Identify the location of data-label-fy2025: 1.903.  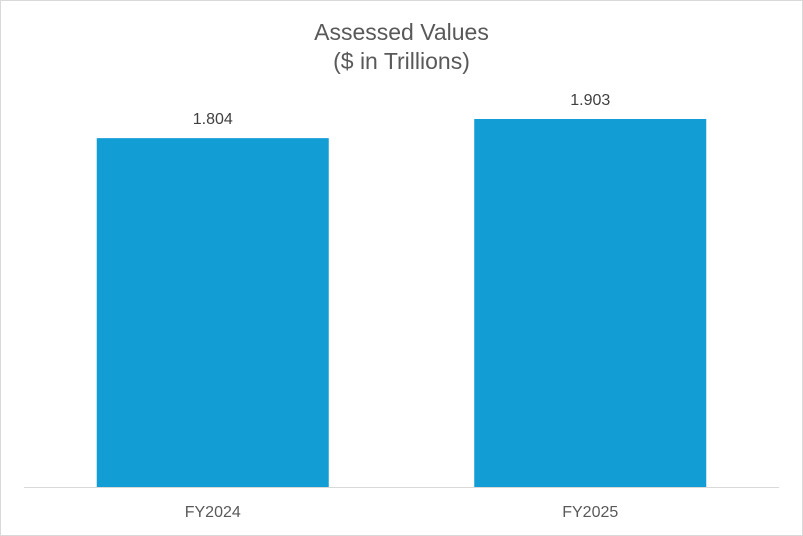
(590, 100).